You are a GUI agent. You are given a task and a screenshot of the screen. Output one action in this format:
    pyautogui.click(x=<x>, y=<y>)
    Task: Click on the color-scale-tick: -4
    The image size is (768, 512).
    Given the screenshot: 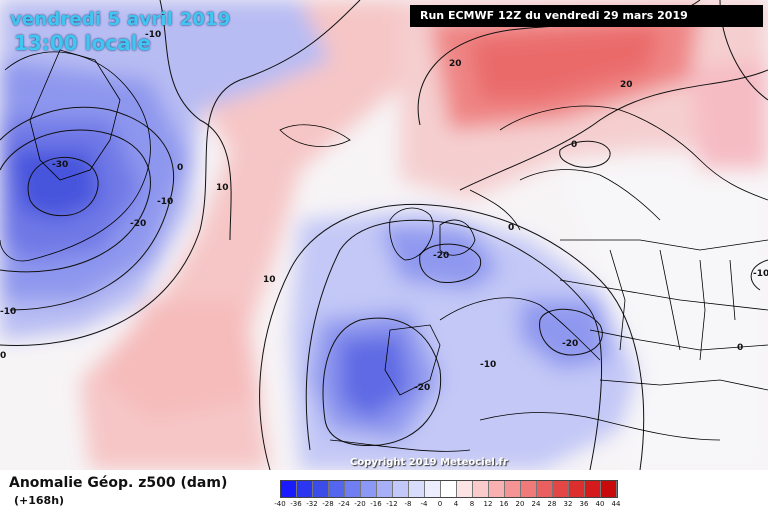 What is the action you would take?
    pyautogui.click(x=424, y=504)
    